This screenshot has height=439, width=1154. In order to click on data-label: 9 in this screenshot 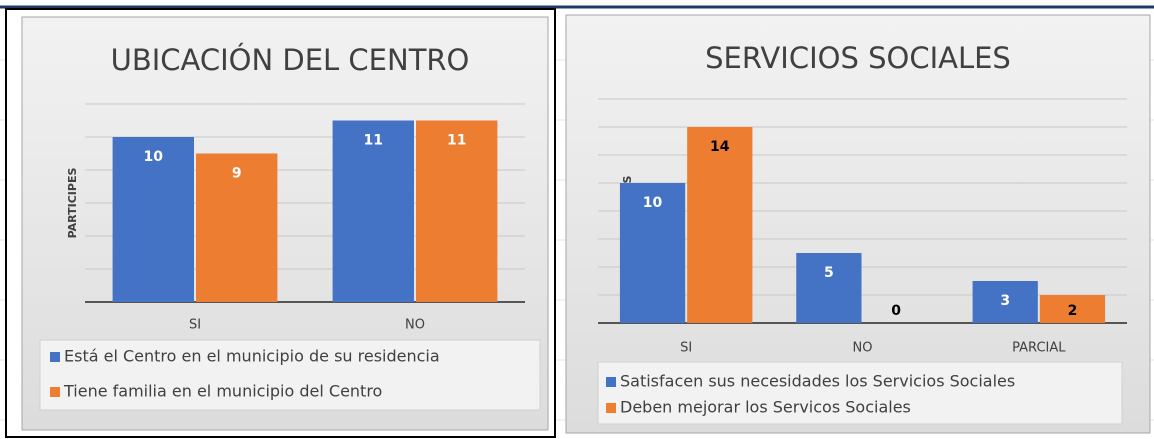, I will do `click(237, 174)`.